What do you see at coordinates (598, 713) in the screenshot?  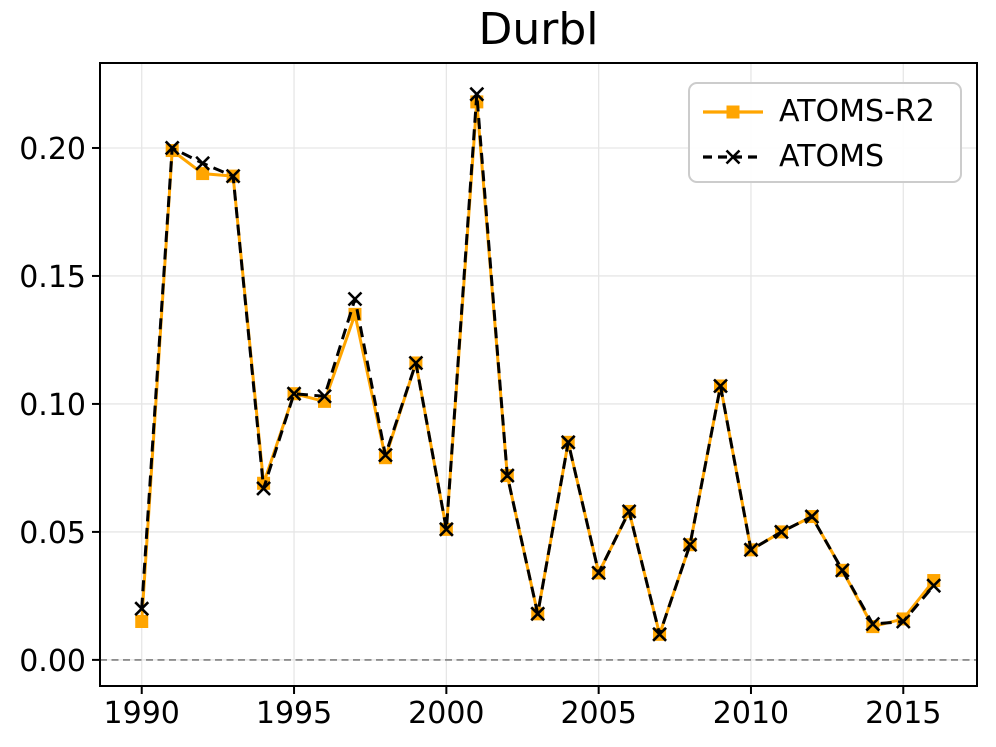 I see `x-axis-tick-label: 2005` at bounding box center [598, 713].